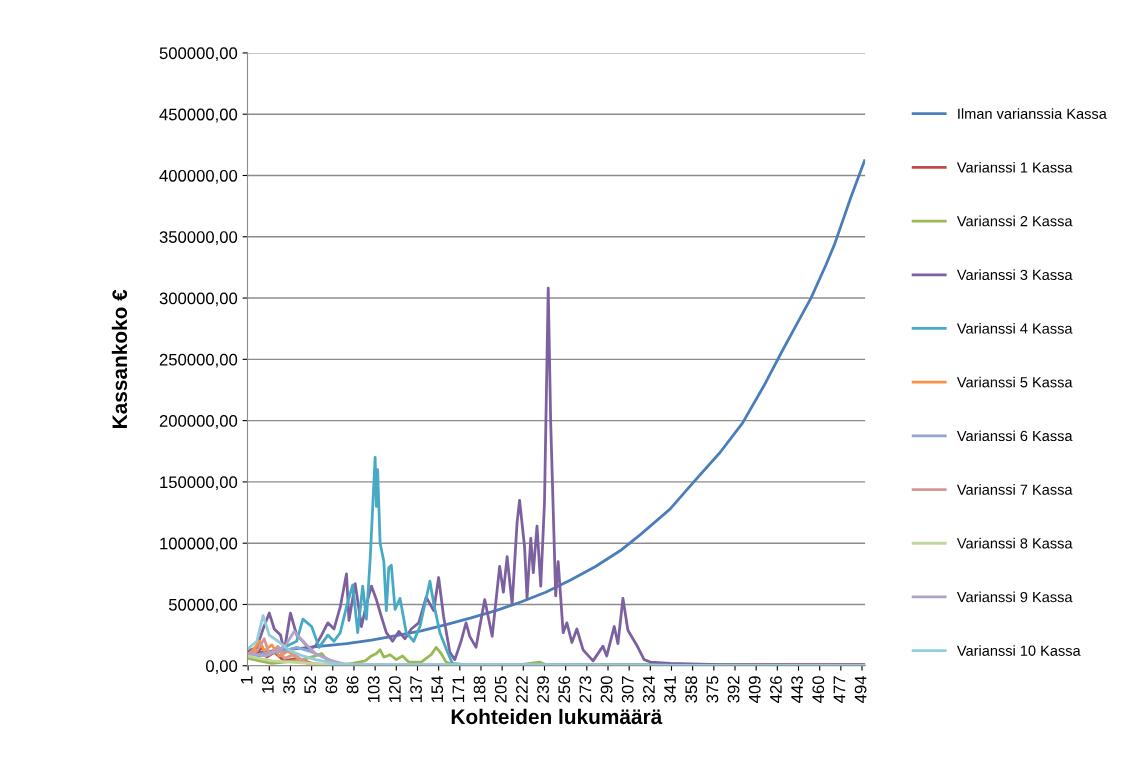 The image size is (1125, 767). I want to click on y-tick-label: 50000,00, so click(203, 605).